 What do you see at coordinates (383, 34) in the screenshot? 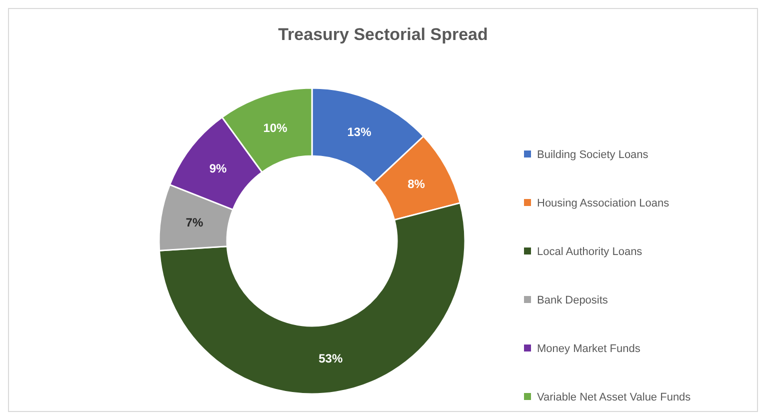
I see `chart-title: Treasury Sectorial Spread` at bounding box center [383, 34].